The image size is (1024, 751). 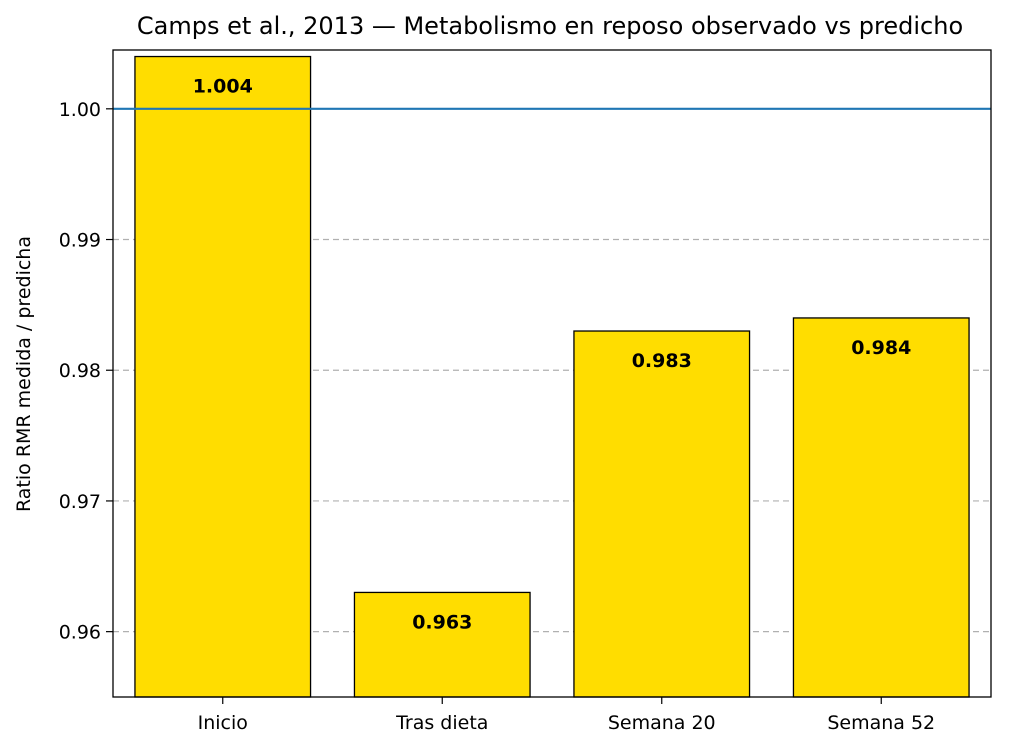 What do you see at coordinates (24, 374) in the screenshot?
I see `y-axis-label: Ratio RMR medida / predicha` at bounding box center [24, 374].